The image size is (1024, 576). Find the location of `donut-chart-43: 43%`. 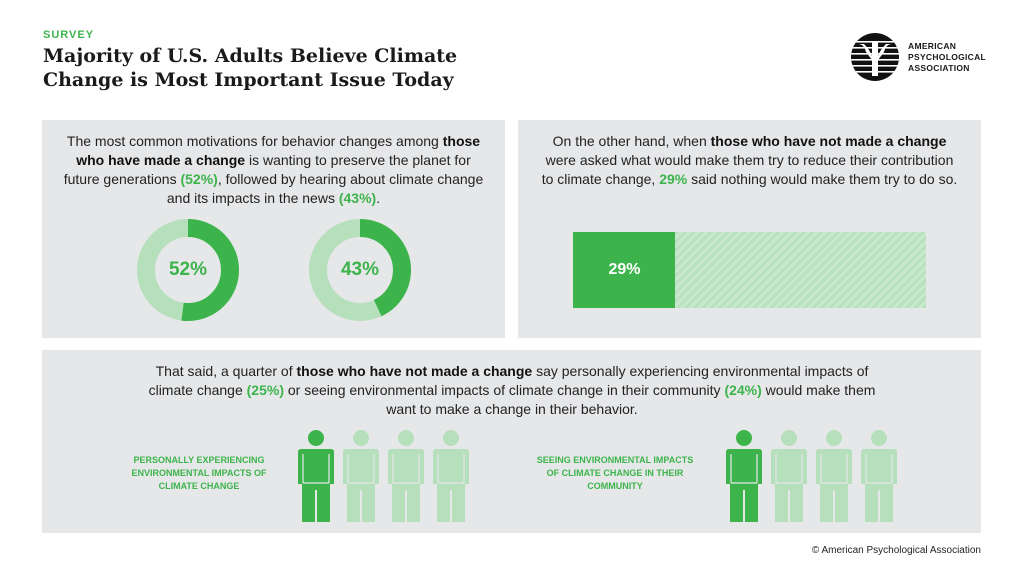

donut-chart-43: 43% is located at coordinates (360, 270).